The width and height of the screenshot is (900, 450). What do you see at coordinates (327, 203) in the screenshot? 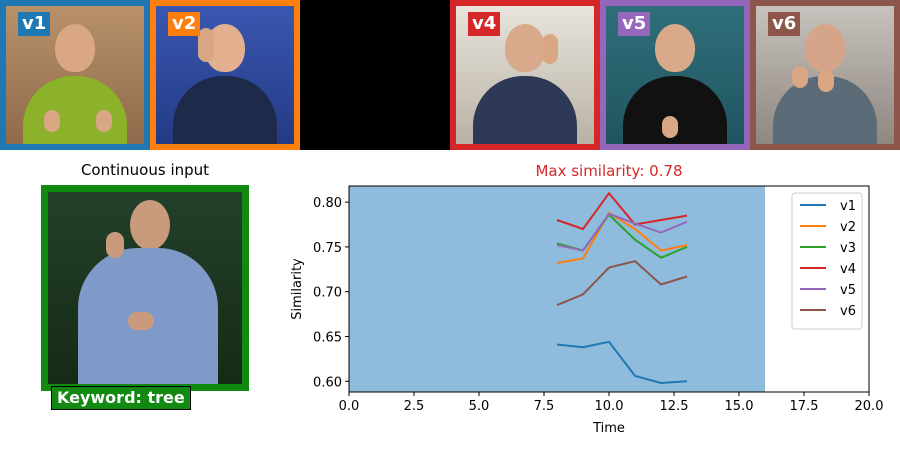
I see `y-tick-label: 0.80` at bounding box center [327, 203].